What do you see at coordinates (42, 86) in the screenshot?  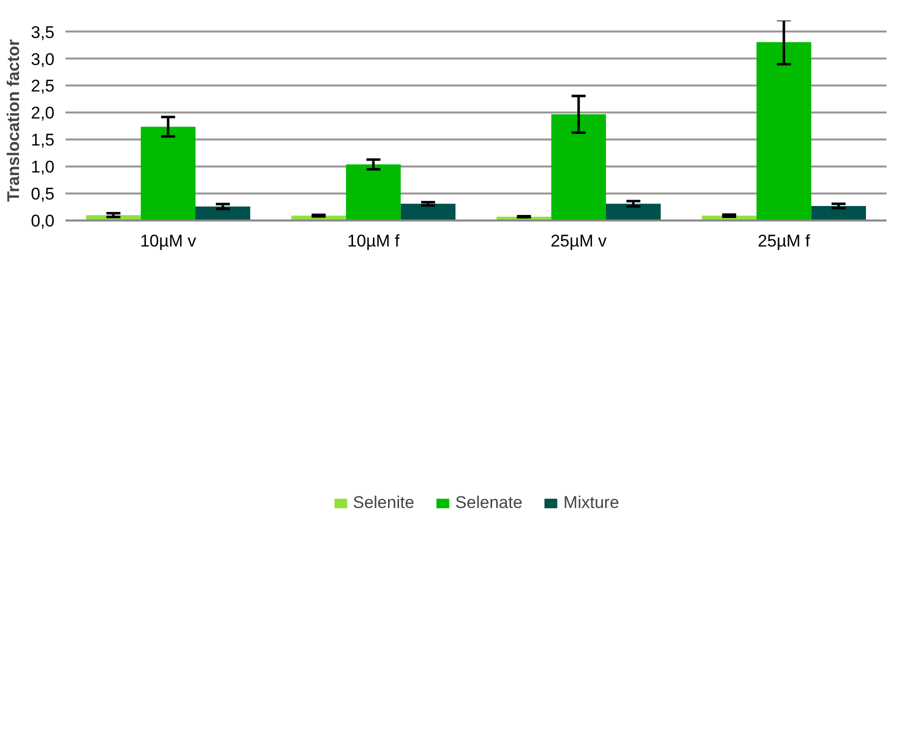 I see `y-tick-label: 2,5` at bounding box center [42, 86].